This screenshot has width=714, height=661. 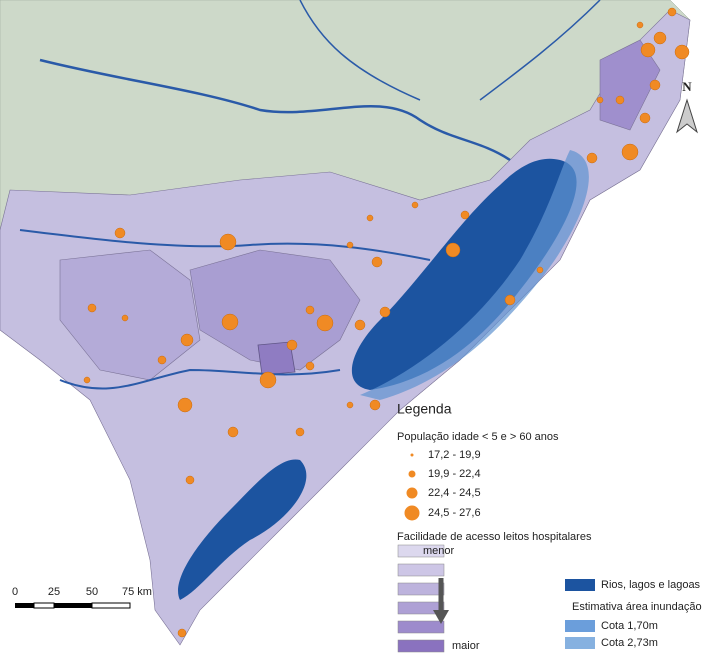 What do you see at coordinates (494, 537) in the screenshot?
I see `legend-section-title: Facilidade de acesso leitos hospitalares` at bounding box center [494, 537].